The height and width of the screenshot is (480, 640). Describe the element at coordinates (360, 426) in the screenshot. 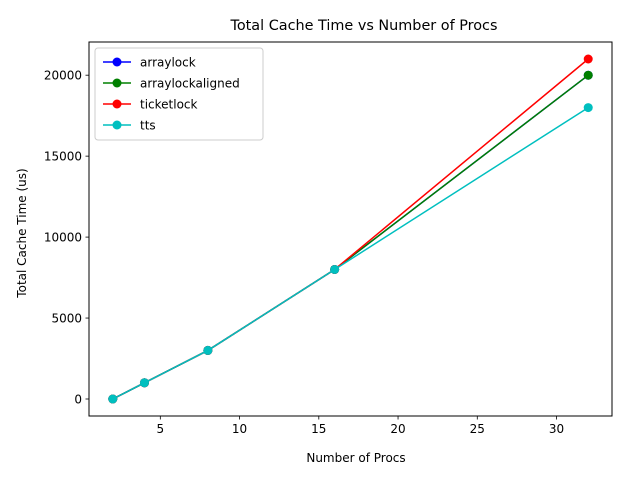

I see `x-axis-ticks: 5 10 15 20 25 30` at that location.